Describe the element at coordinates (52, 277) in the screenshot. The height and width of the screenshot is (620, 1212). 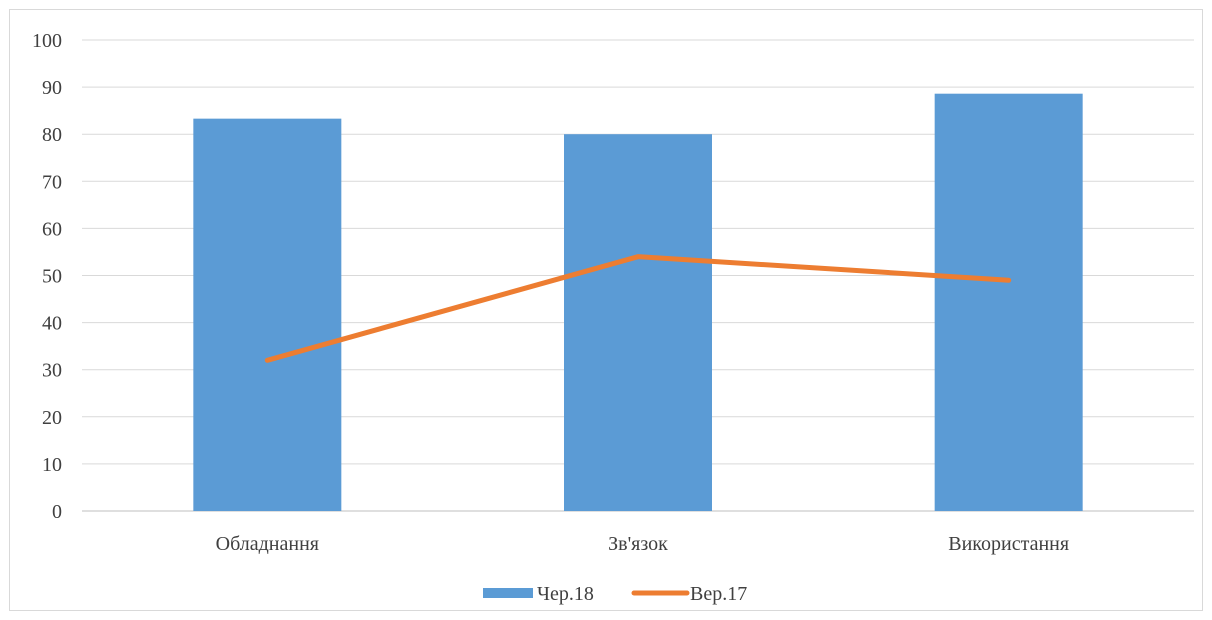
I see `y-tick-label: 50` at that location.